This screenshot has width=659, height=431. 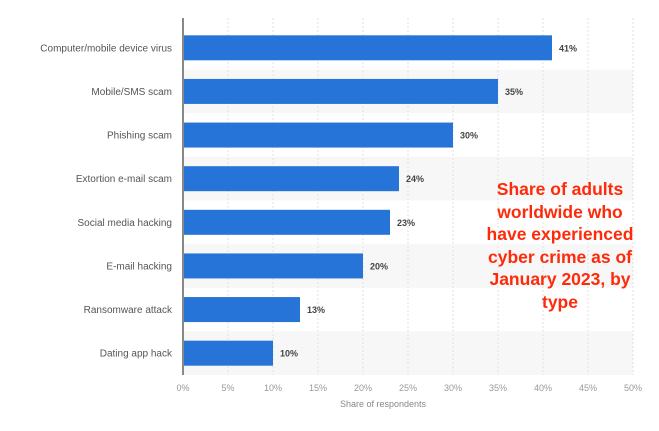 What do you see at coordinates (136, 354) in the screenshot?
I see `category-label: Dating app hack` at bounding box center [136, 354].